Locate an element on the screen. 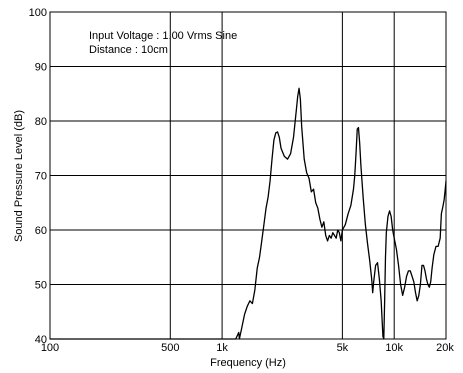 The image size is (463, 373). x-axis-label: Frequency (Hz) is located at coordinates (248, 363).